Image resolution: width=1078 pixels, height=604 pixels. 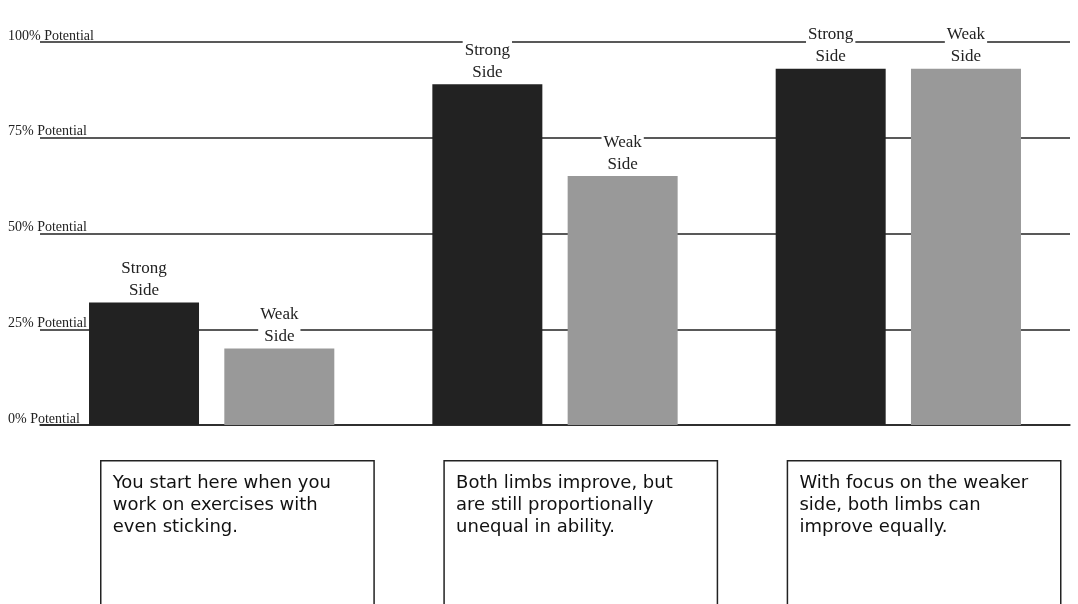 What do you see at coordinates (567, 504) in the screenshot?
I see `text: Both limbs improve, but are still proportionally unequal in ability.` at bounding box center [567, 504].